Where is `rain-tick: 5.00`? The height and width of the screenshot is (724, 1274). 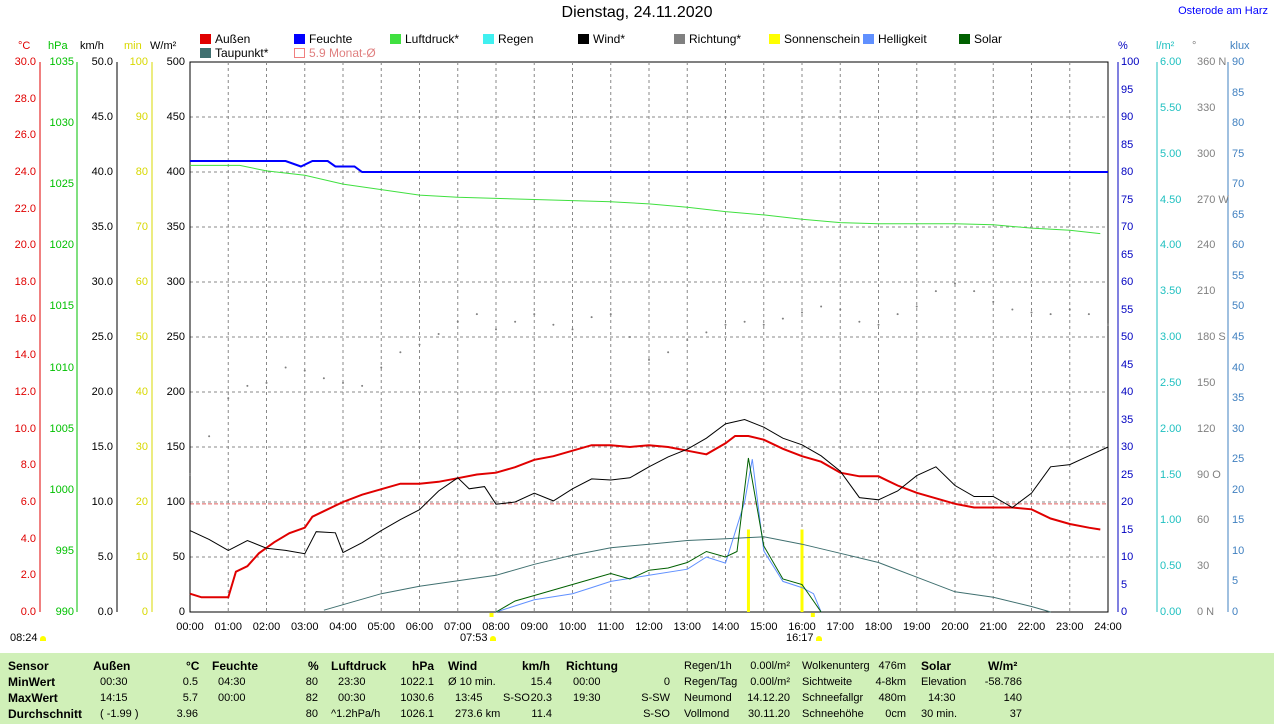 rain-tick: 5.00 is located at coordinates (1171, 153).